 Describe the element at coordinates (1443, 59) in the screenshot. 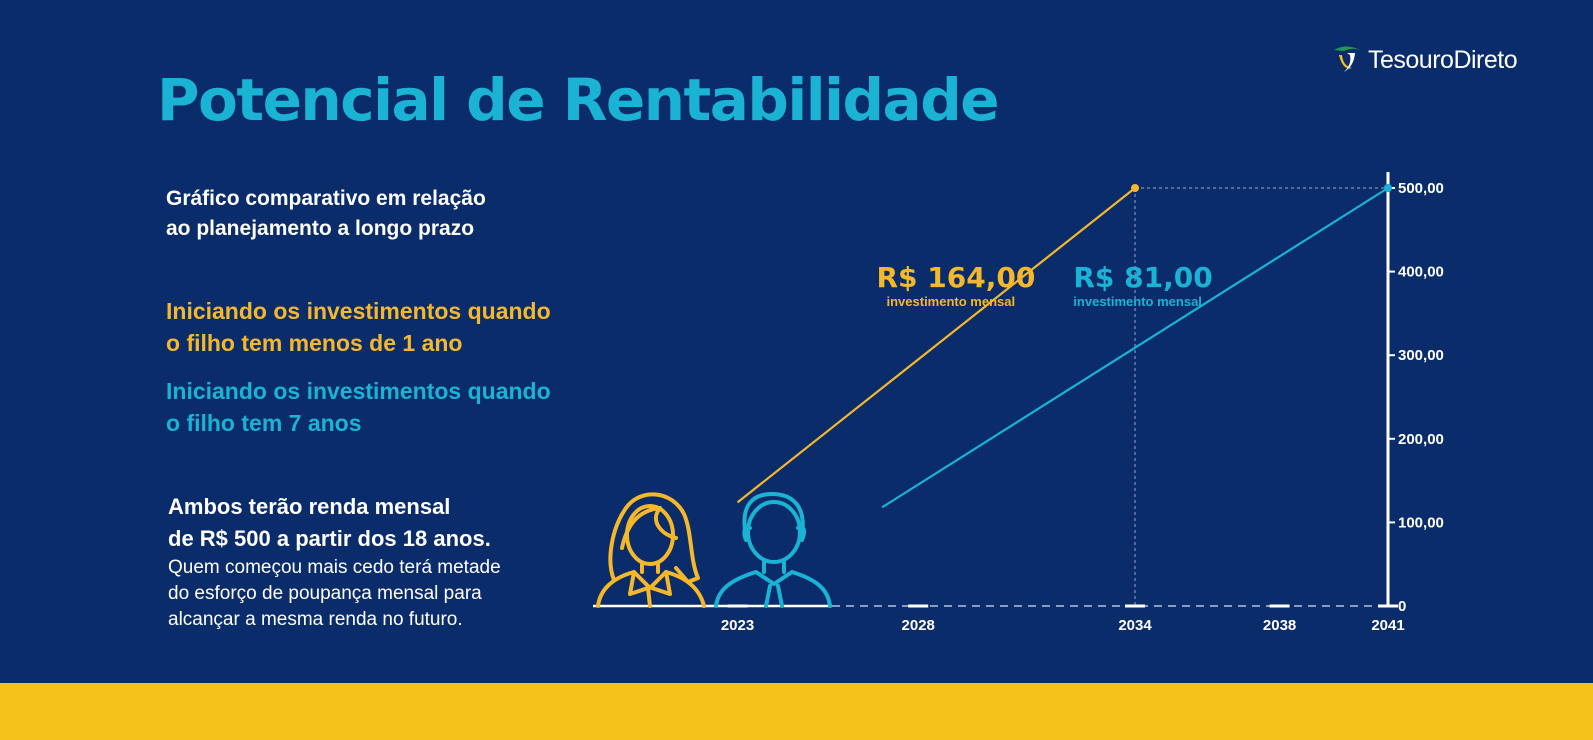

I see `logo-text: TesouroDireto` at that location.